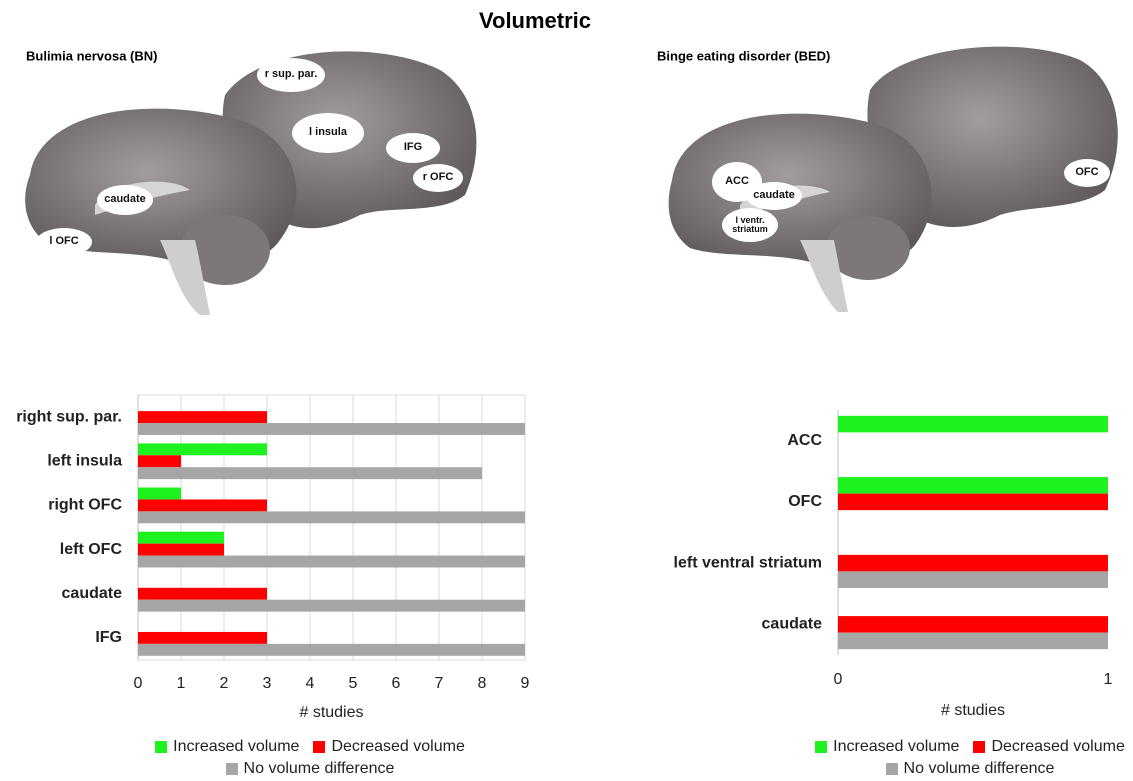 The image size is (1133, 781). Describe the element at coordinates (84, 460) in the screenshot. I see `y-tick-label: left insula` at that location.